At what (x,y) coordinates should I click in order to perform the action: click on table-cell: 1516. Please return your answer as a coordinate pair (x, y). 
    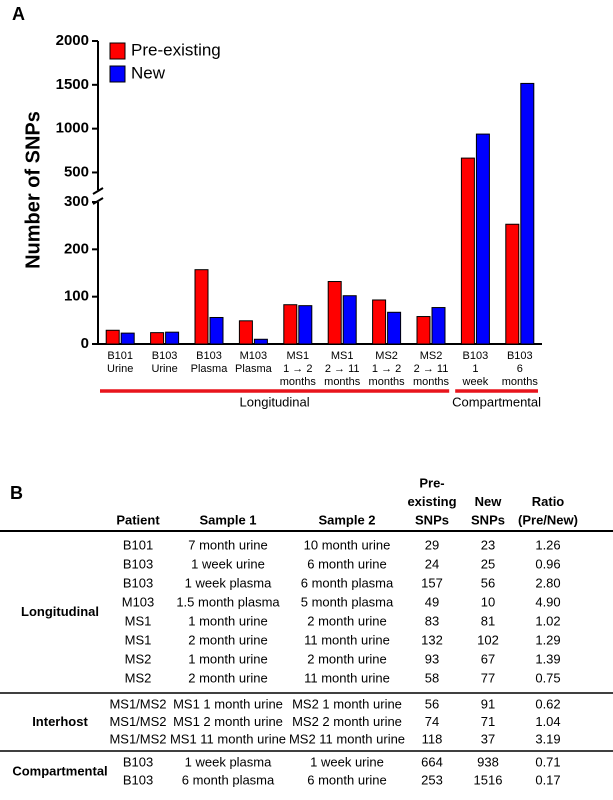
    Looking at the image, I should click on (488, 779).